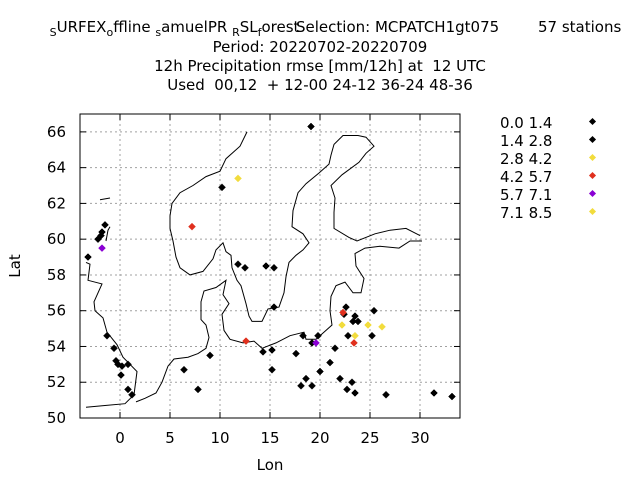 The width and height of the screenshot is (640, 480). Describe the element at coordinates (81, 27) in the screenshot. I see `title-text: URFEX` at that location.